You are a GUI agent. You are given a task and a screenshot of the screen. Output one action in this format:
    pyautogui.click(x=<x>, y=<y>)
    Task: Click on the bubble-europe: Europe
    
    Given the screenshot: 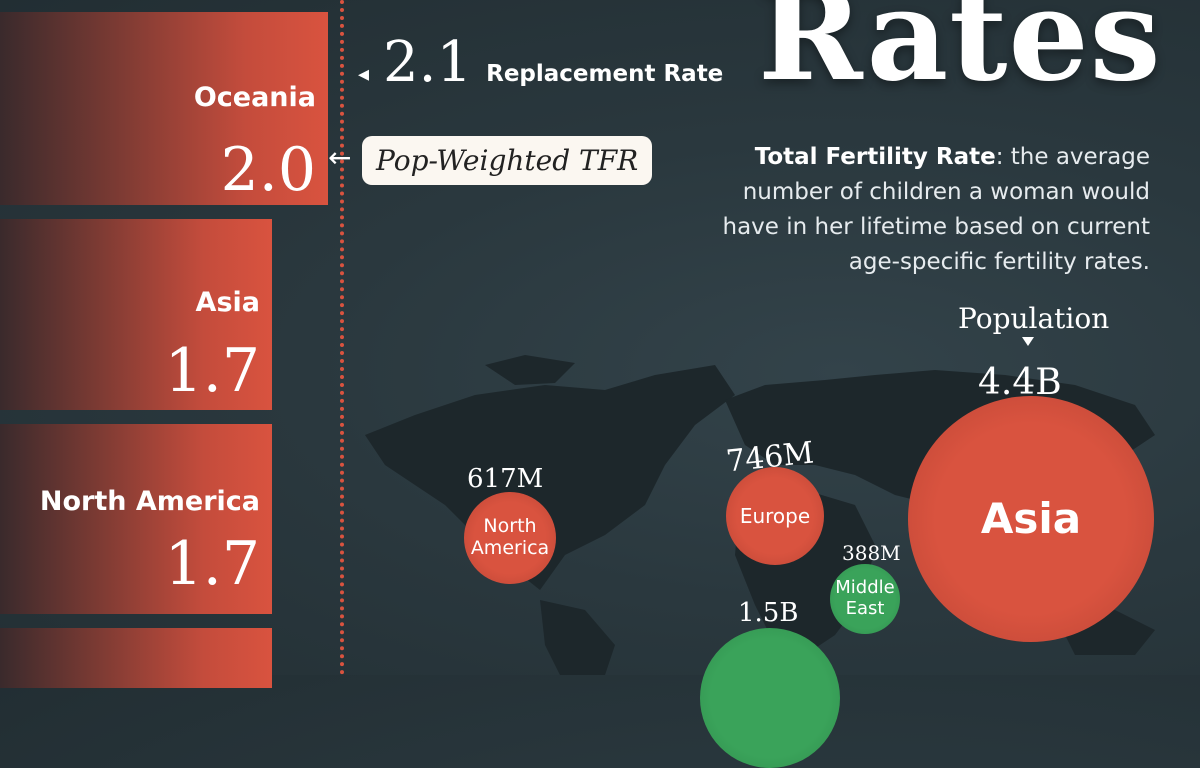 What is the action you would take?
    pyautogui.click(x=775, y=516)
    